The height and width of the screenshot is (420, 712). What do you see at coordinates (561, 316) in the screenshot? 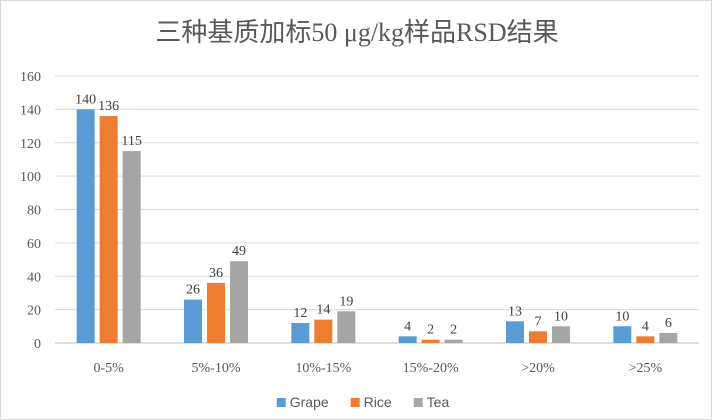
I see `data-label-tea: 10` at bounding box center [561, 316].